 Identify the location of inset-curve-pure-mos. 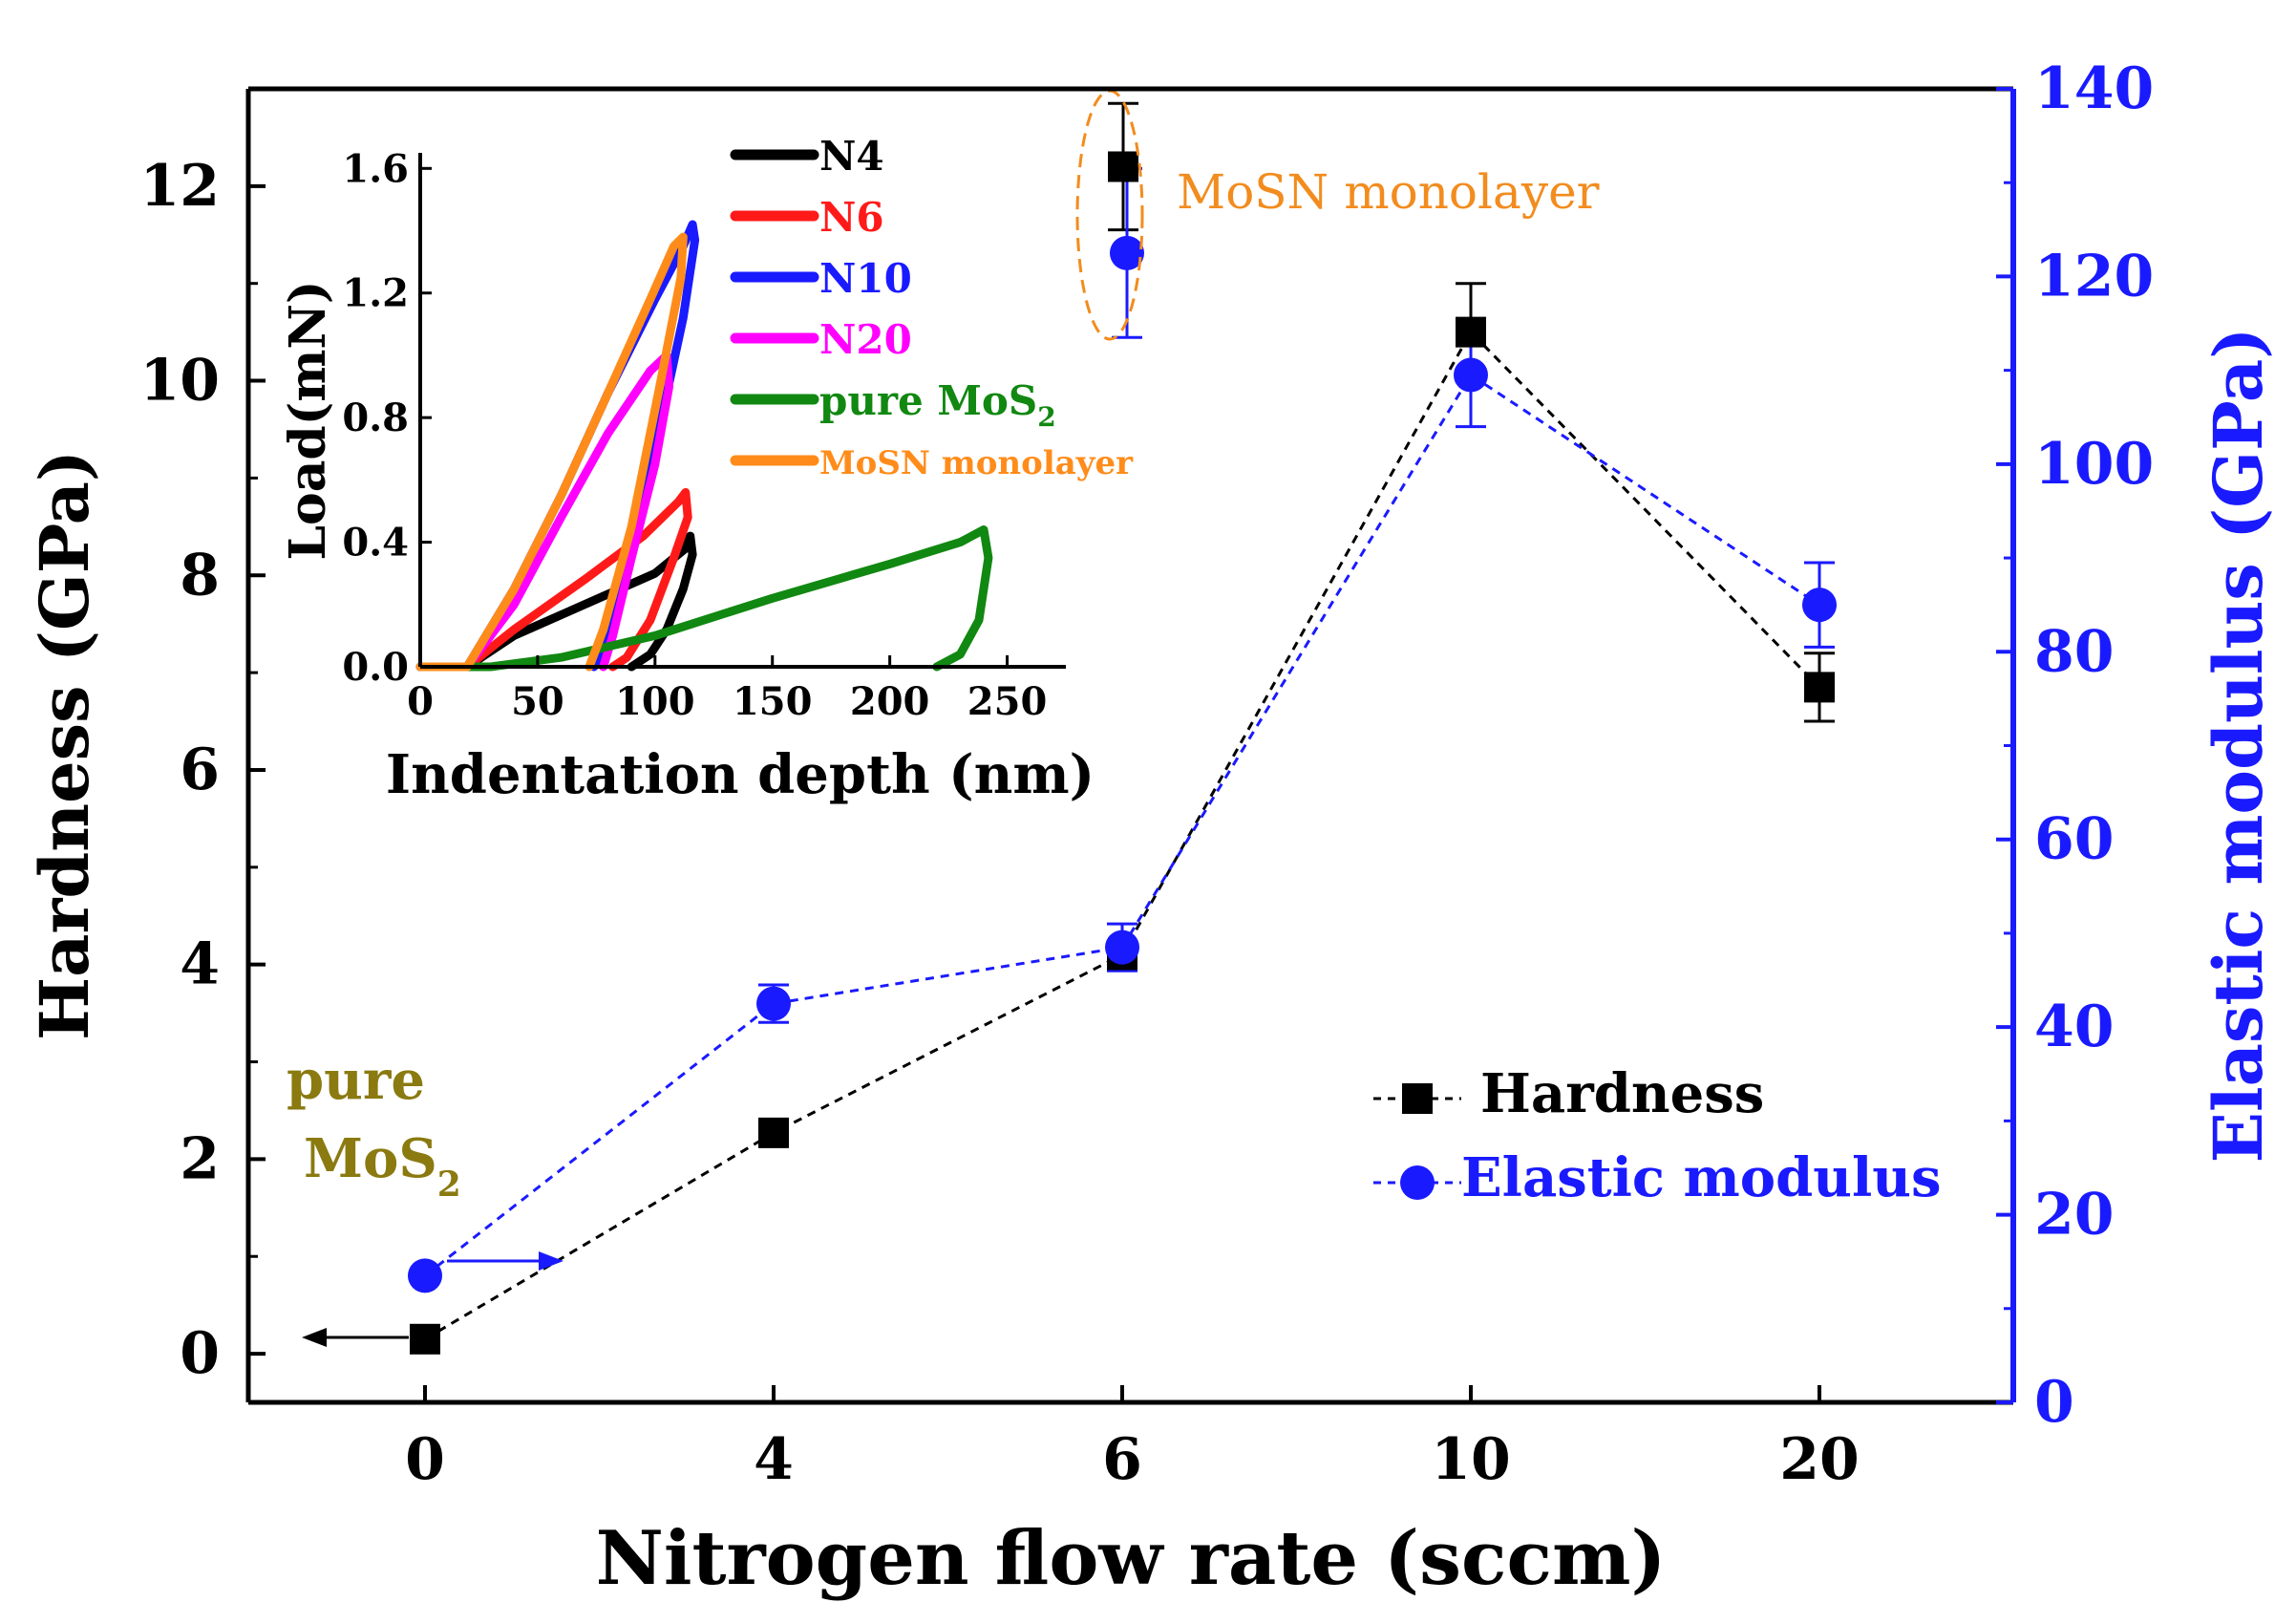
(704, 599).